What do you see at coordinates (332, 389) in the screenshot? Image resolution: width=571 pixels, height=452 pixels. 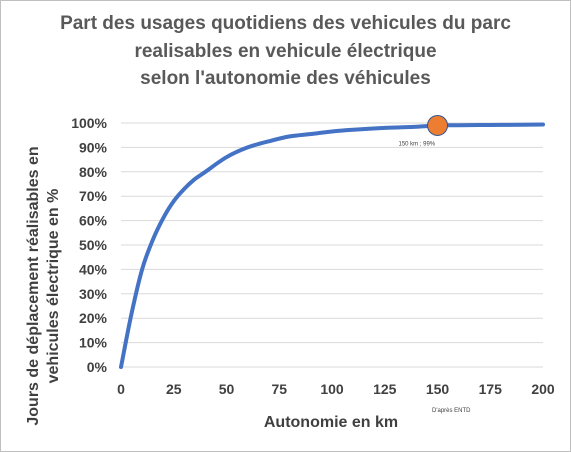 I see `x-tick-label: 100` at bounding box center [332, 389].